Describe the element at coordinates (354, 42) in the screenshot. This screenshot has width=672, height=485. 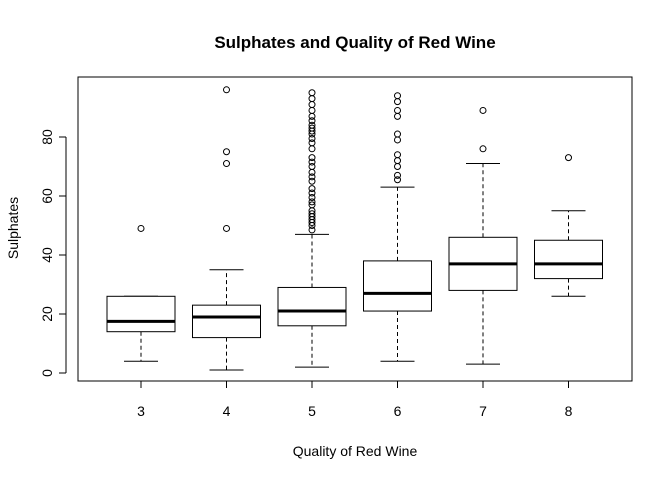
I see `chart-title: Sulphates and Quality of Red Wine` at that location.